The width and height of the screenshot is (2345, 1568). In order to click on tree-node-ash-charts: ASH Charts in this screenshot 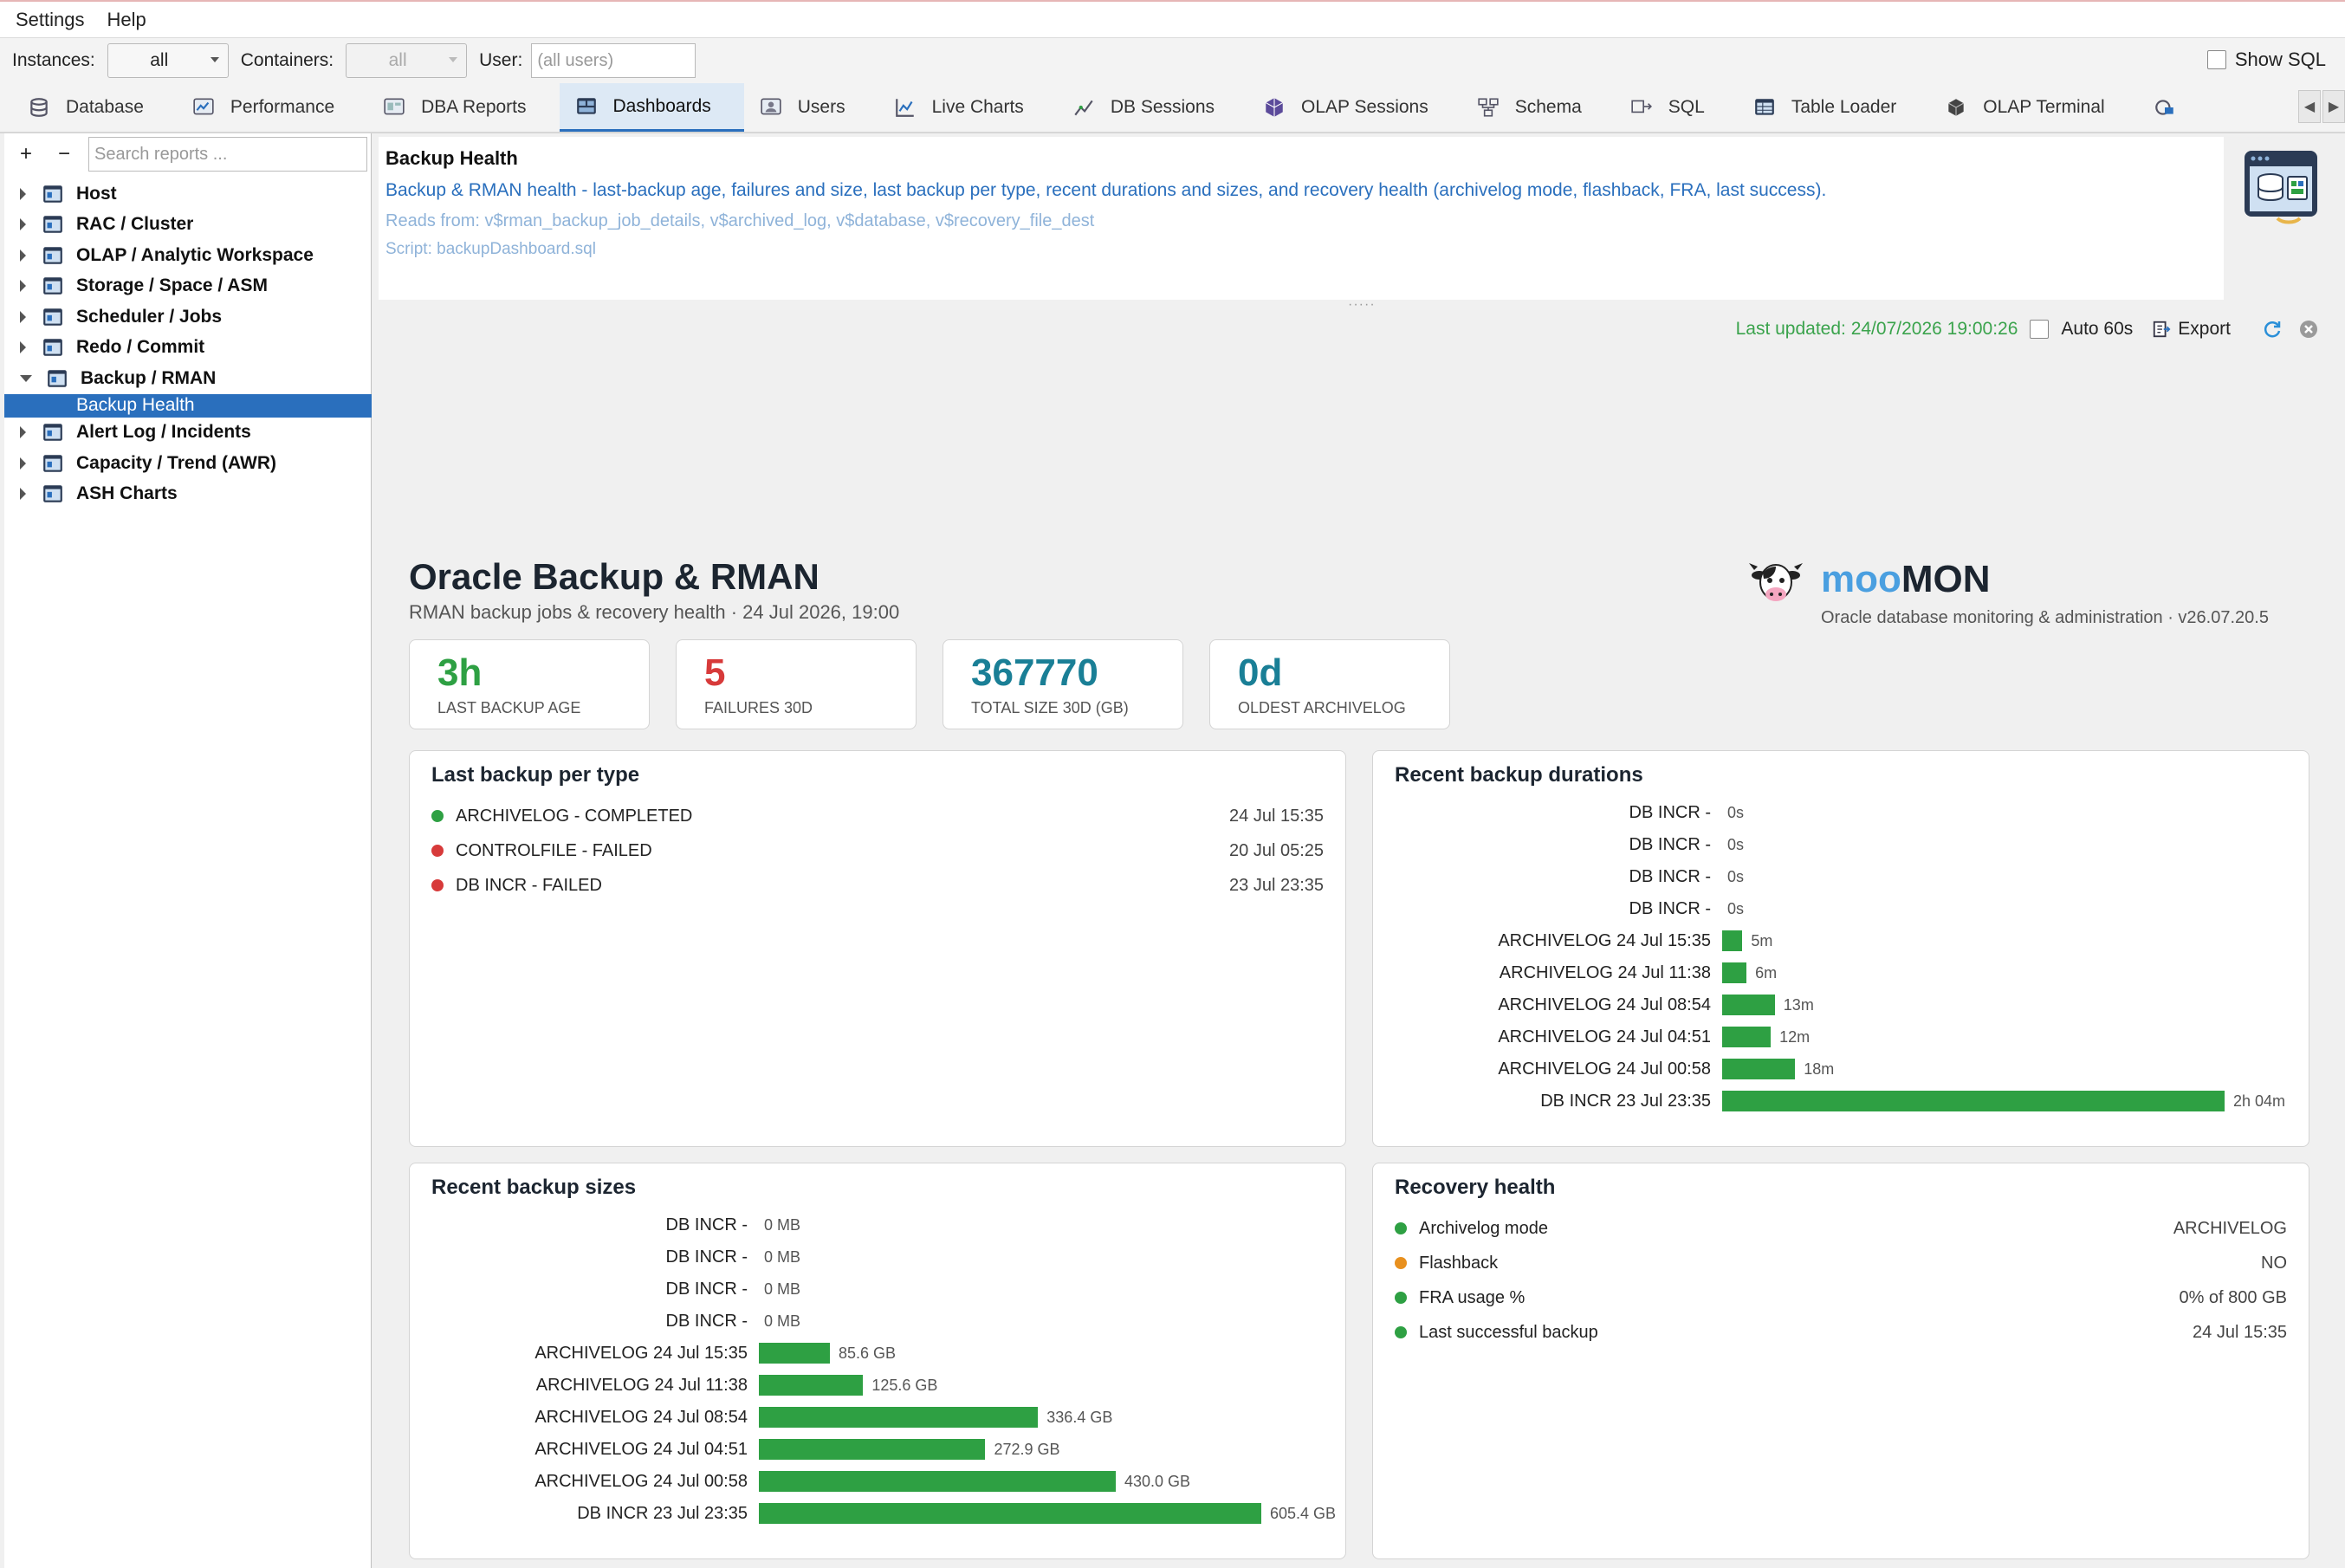, I will do `click(187, 494)`.